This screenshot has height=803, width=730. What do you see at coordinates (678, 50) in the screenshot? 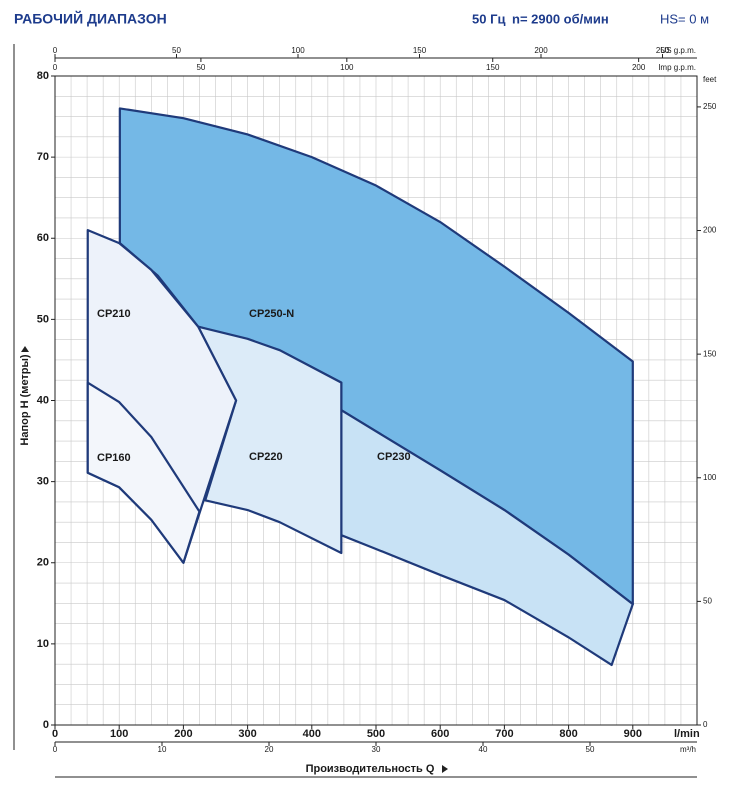
I see `axis-unit: US g.p.m.` at bounding box center [678, 50].